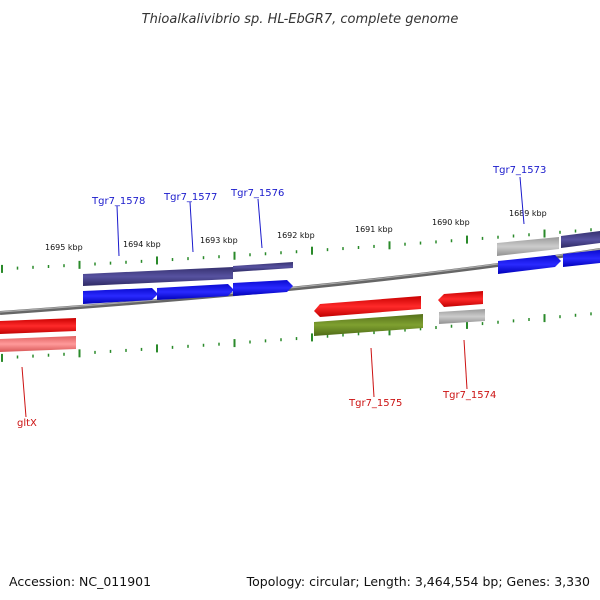  Describe the element at coordinates (581, 258) in the screenshot. I see `cds-arrow-right-edge` at that location.